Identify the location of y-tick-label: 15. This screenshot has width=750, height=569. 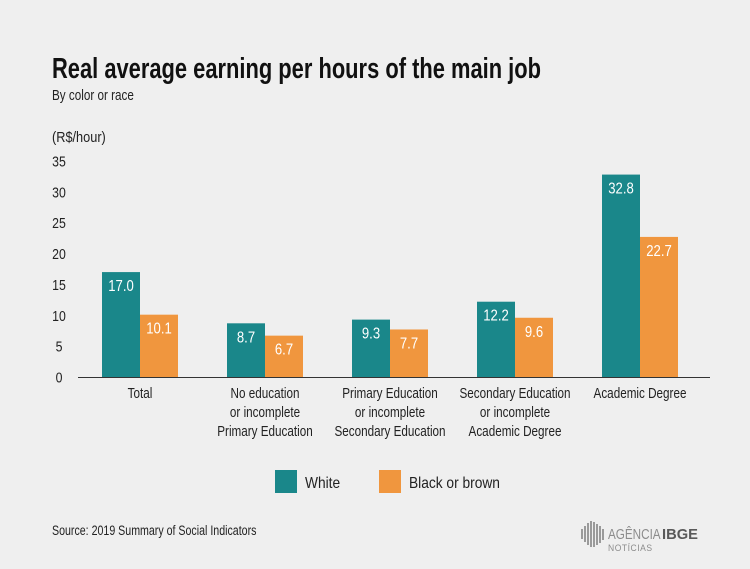
(59, 285).